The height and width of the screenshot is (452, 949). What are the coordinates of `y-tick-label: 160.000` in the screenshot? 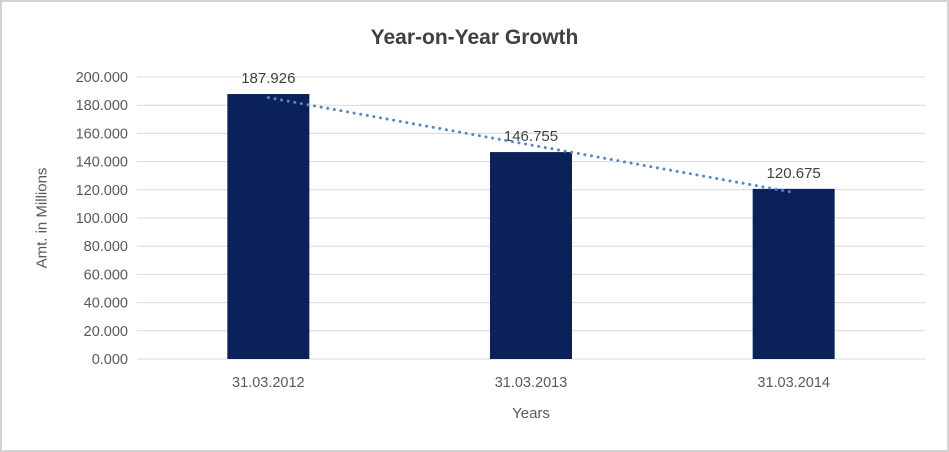 It's located at (102, 134).